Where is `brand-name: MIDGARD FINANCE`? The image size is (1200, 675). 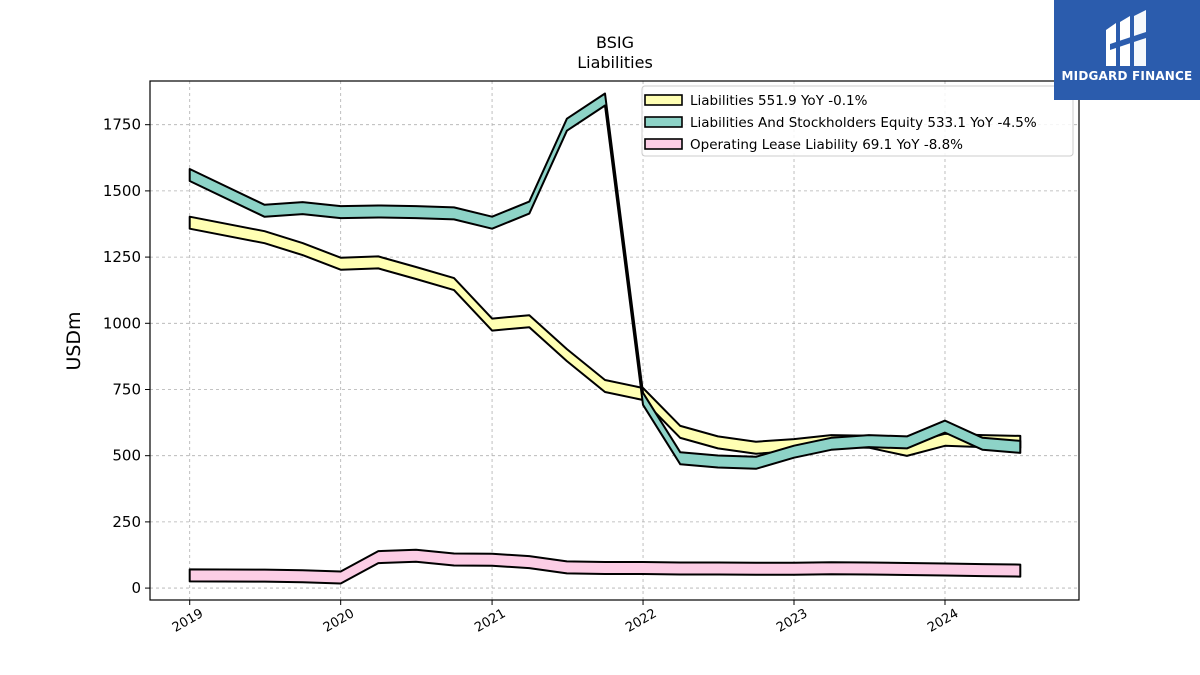
brand-name: MIDGARD FINANCE is located at coordinates (1127, 76).